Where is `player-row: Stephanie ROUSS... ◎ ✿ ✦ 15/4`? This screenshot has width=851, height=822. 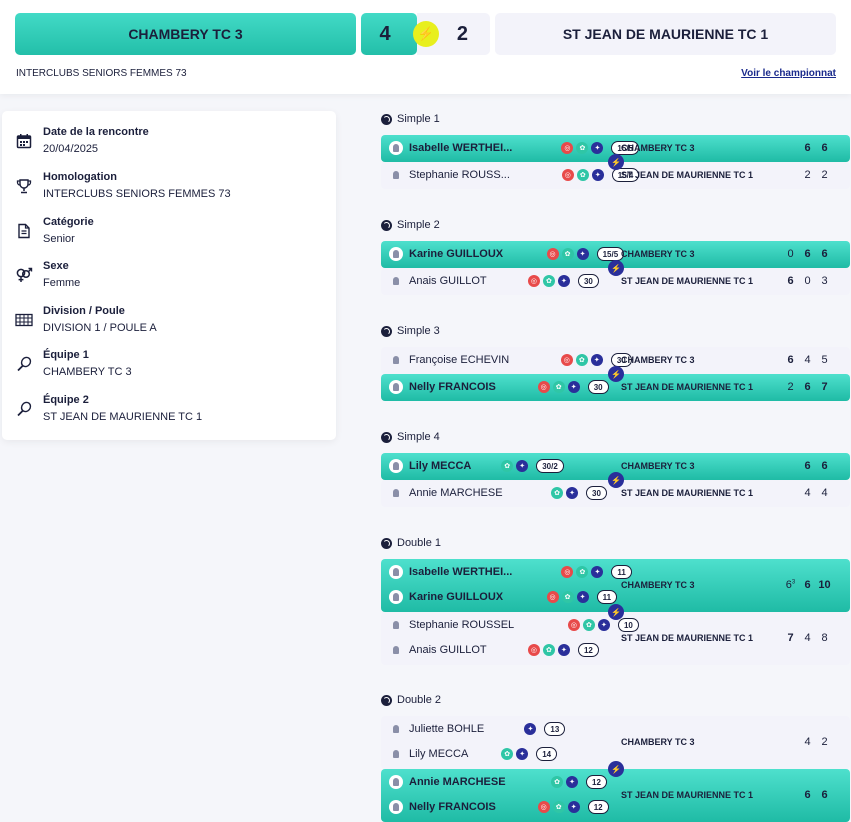 player-row: Stephanie ROUSS... ◎ ✿ ✦ 15/4 is located at coordinates (510, 175).